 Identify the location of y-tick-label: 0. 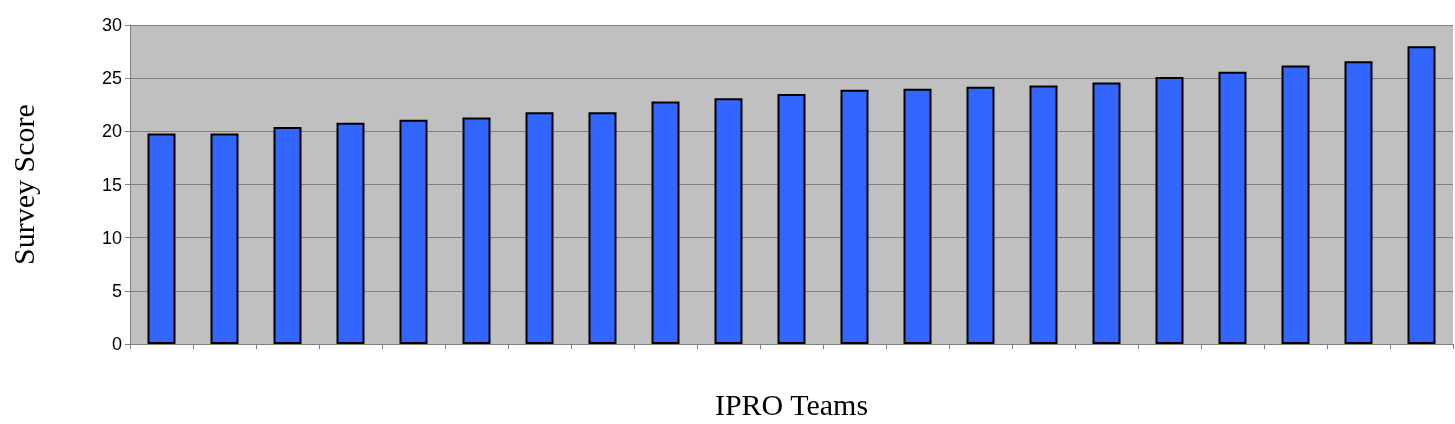
(116, 344).